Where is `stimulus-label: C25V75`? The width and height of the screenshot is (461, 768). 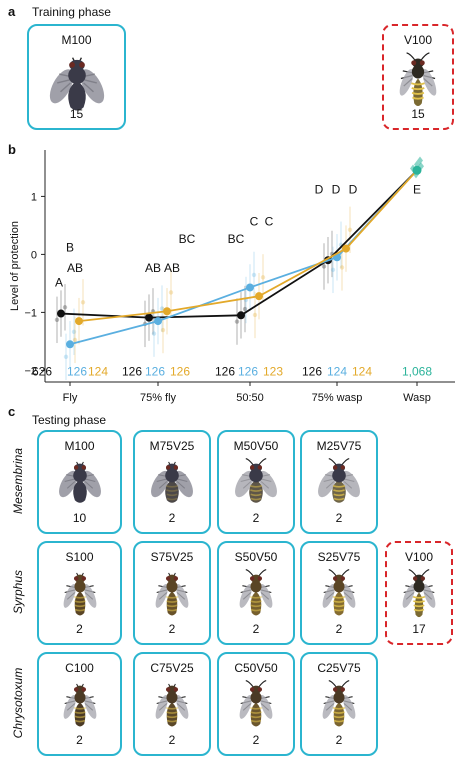 stimulus-label: C25V75 is located at coordinates (339, 668).